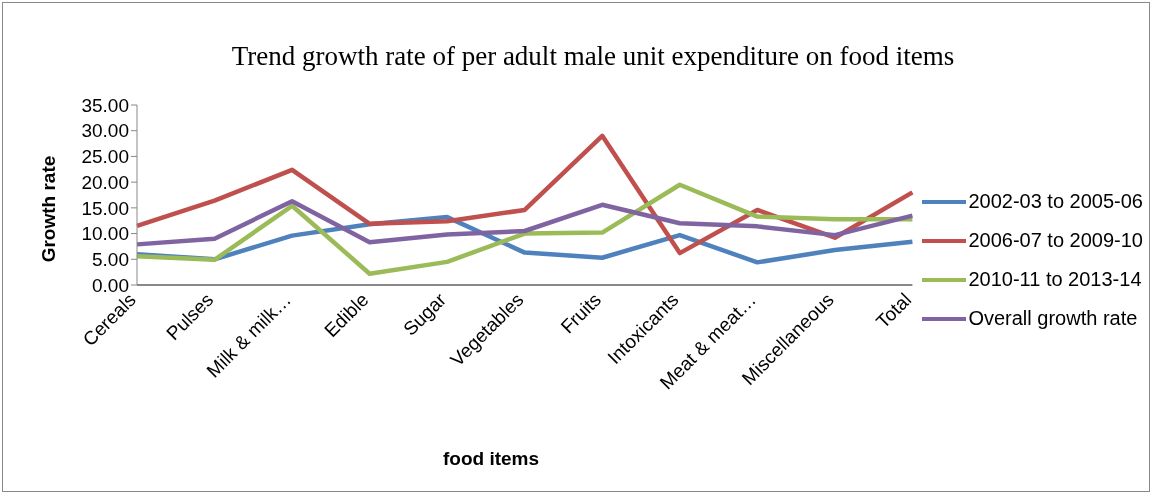  I want to click on y-tick-label: 25.00, so click(105, 157).